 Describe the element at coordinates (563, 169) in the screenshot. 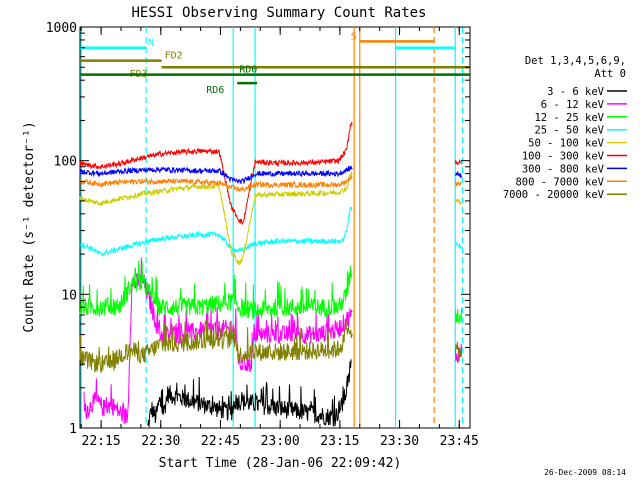

I see `legend-entry-label: 300 - 800 keV` at that location.